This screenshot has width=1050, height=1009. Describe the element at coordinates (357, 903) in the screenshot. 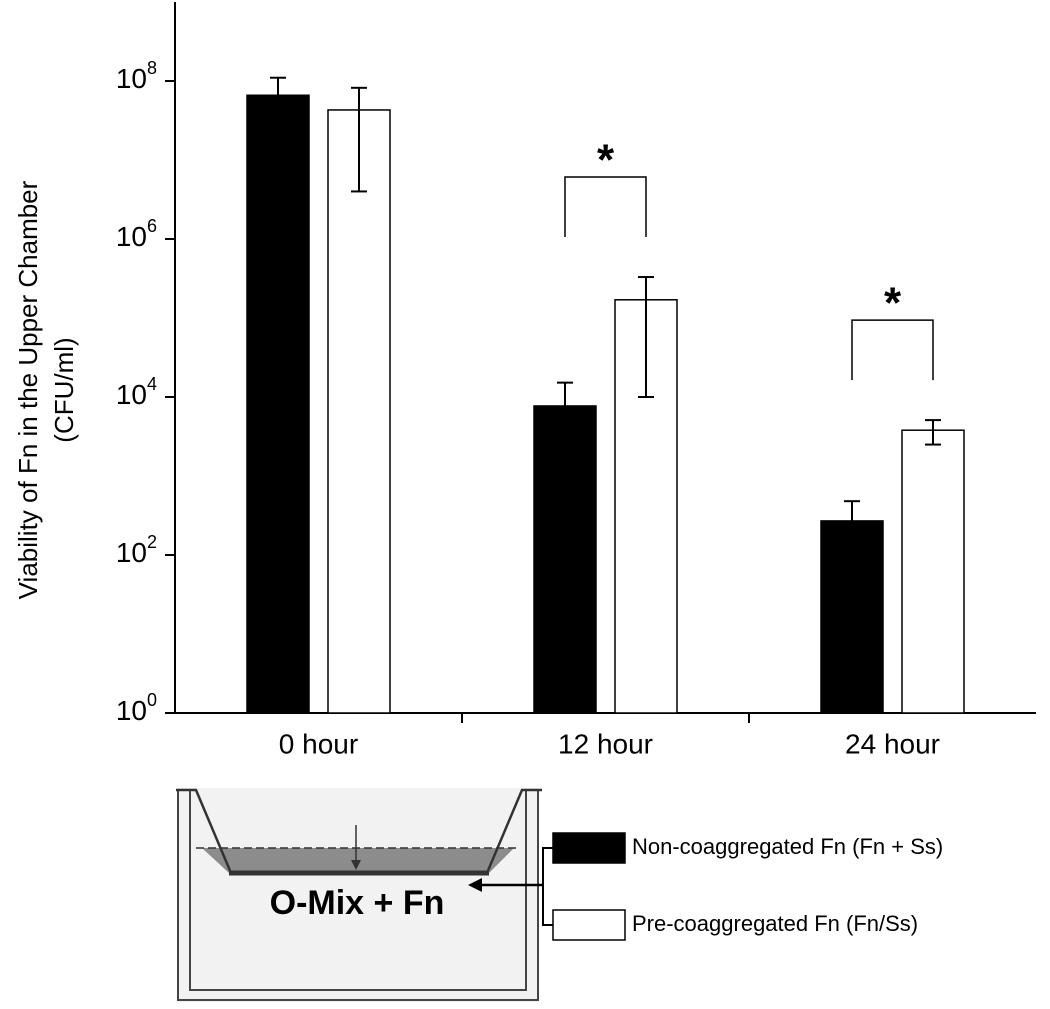

I see `diagram-label: O-Mix + Fn` at that location.